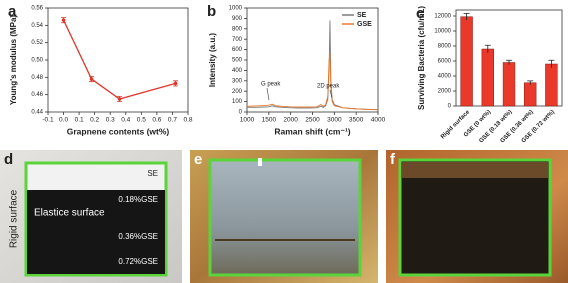 This screenshot has width=568, height=283. What do you see at coordinates (237, 102) in the screenshot?
I see `y-tick-label: 100` at bounding box center [237, 102].